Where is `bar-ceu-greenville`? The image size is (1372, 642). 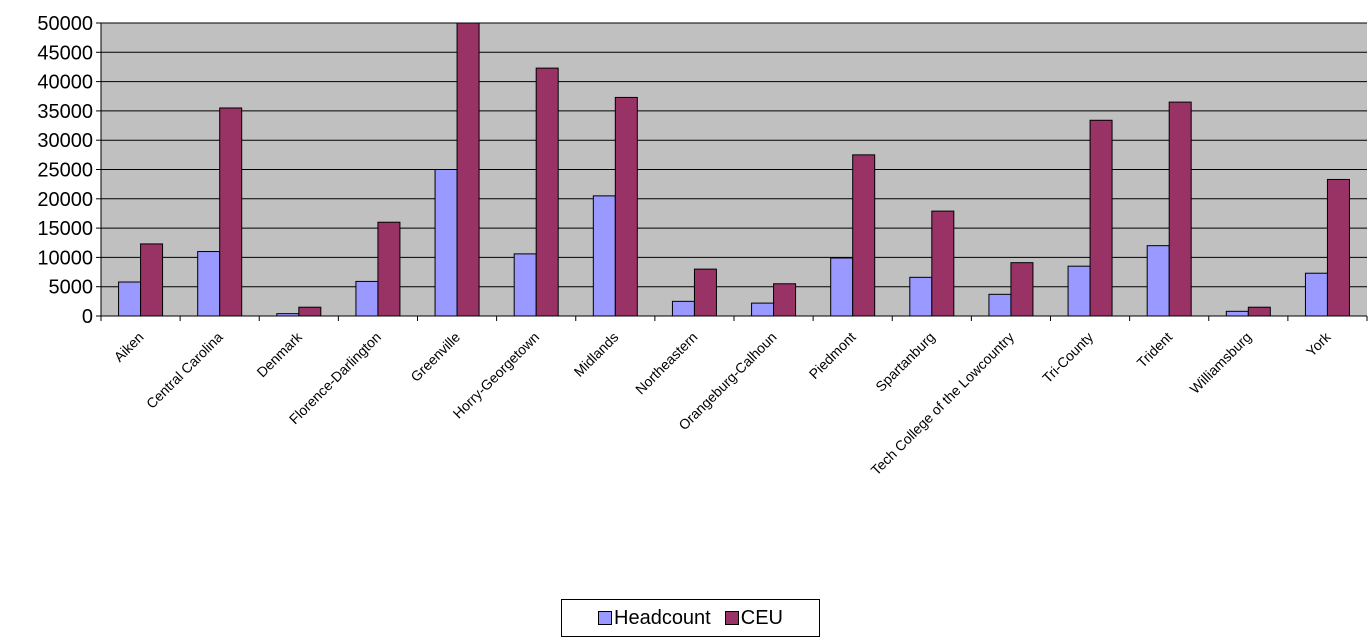 bar-ceu-greenville is located at coordinates (468, 169).